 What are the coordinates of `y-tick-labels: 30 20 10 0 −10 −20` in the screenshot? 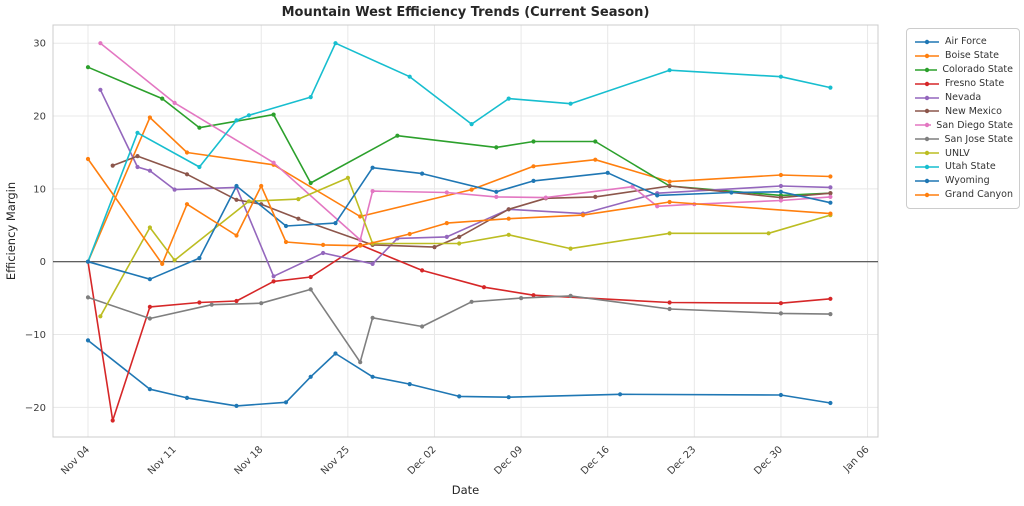 It's located at (35, 226).